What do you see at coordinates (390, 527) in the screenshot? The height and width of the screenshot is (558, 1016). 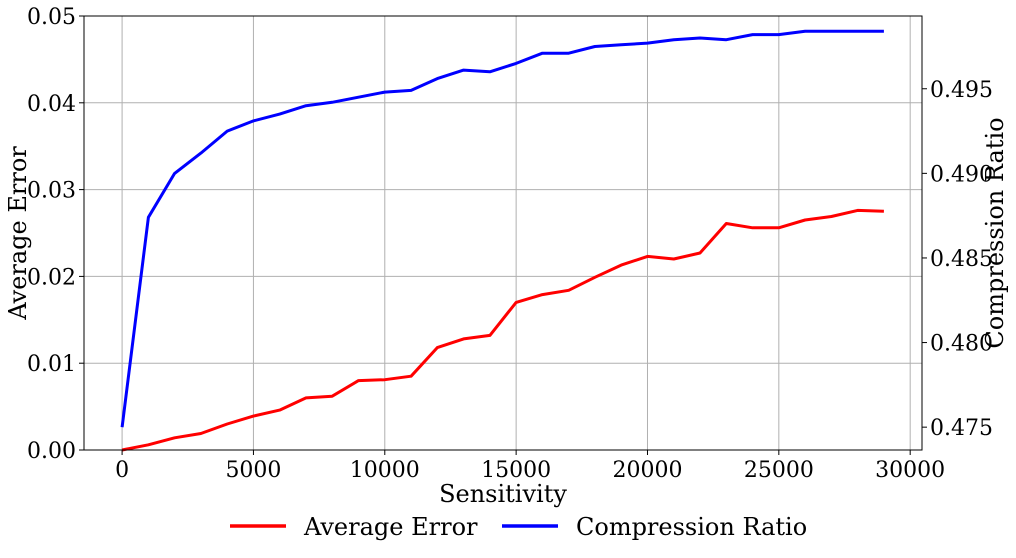 I see `legend-label-average-error: Average Error` at bounding box center [390, 527].